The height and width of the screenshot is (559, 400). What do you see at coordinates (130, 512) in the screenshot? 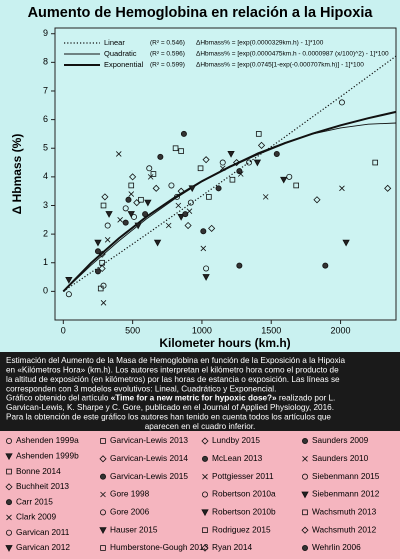
I see `study-name: Gore 2006` at bounding box center [130, 512].